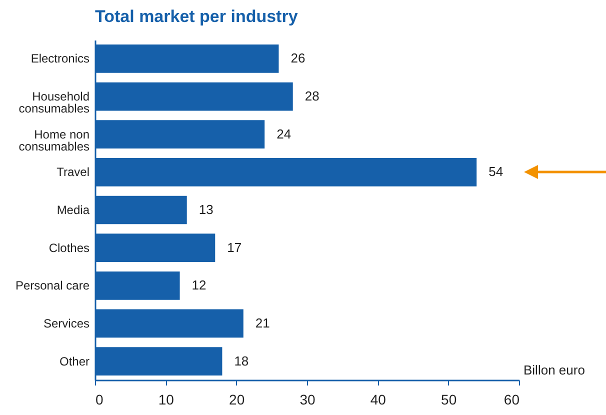 This screenshot has height=415, width=606. Describe the element at coordinates (378, 400) in the screenshot. I see `x-tick-label: 40` at that location.